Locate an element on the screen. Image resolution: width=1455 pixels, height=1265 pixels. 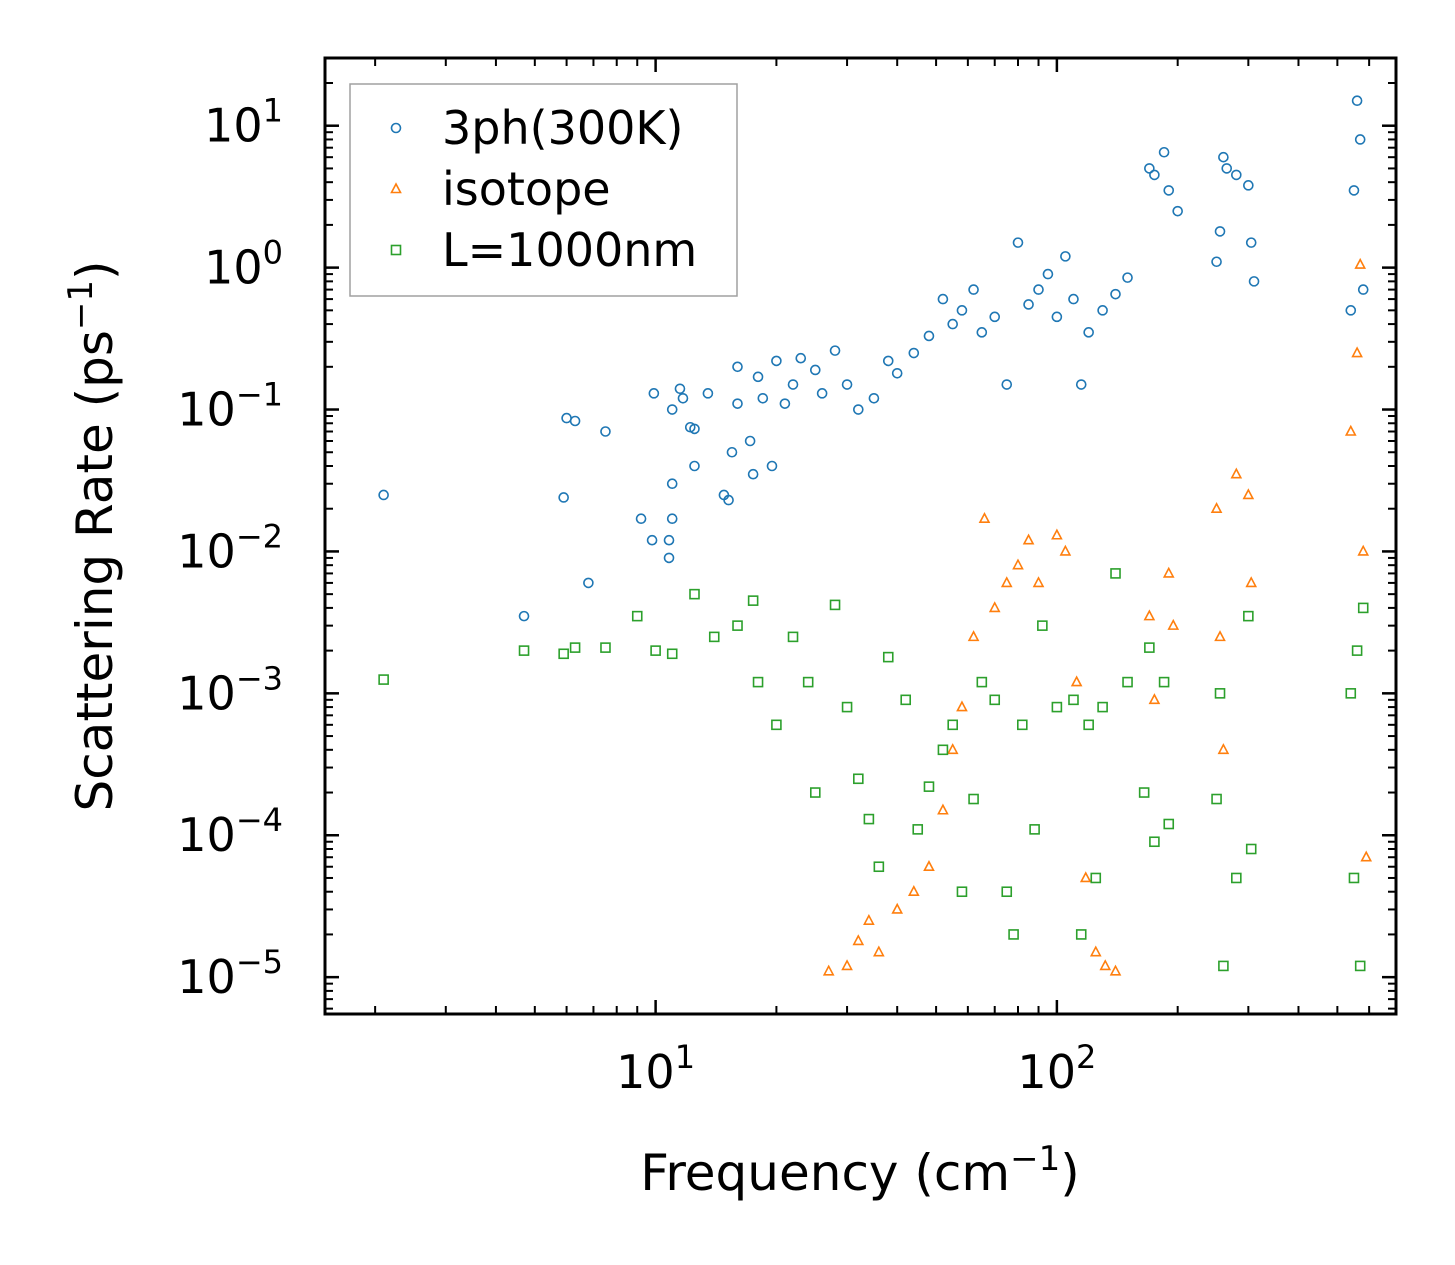
y-tick-label: 10⁻² is located at coordinates (230, 547).